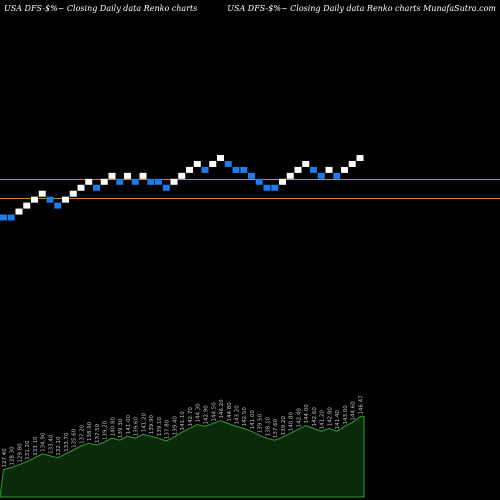 This screenshot has height=500, width=500. Describe the element at coordinates (98, 433) in the screenshot. I see `price-label: 137.50` at that location.